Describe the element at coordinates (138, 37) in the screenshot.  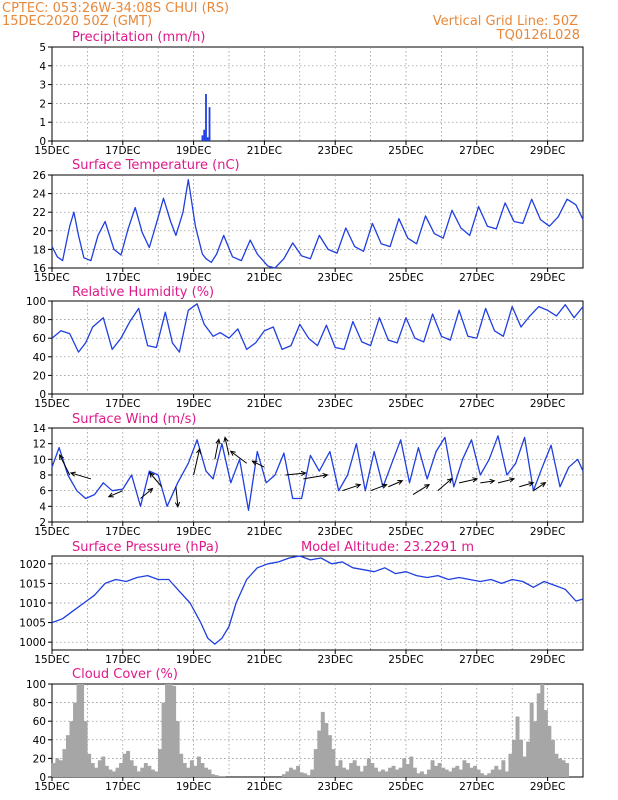
I see `precip-title: Precipitation (mm/h)` at that location.